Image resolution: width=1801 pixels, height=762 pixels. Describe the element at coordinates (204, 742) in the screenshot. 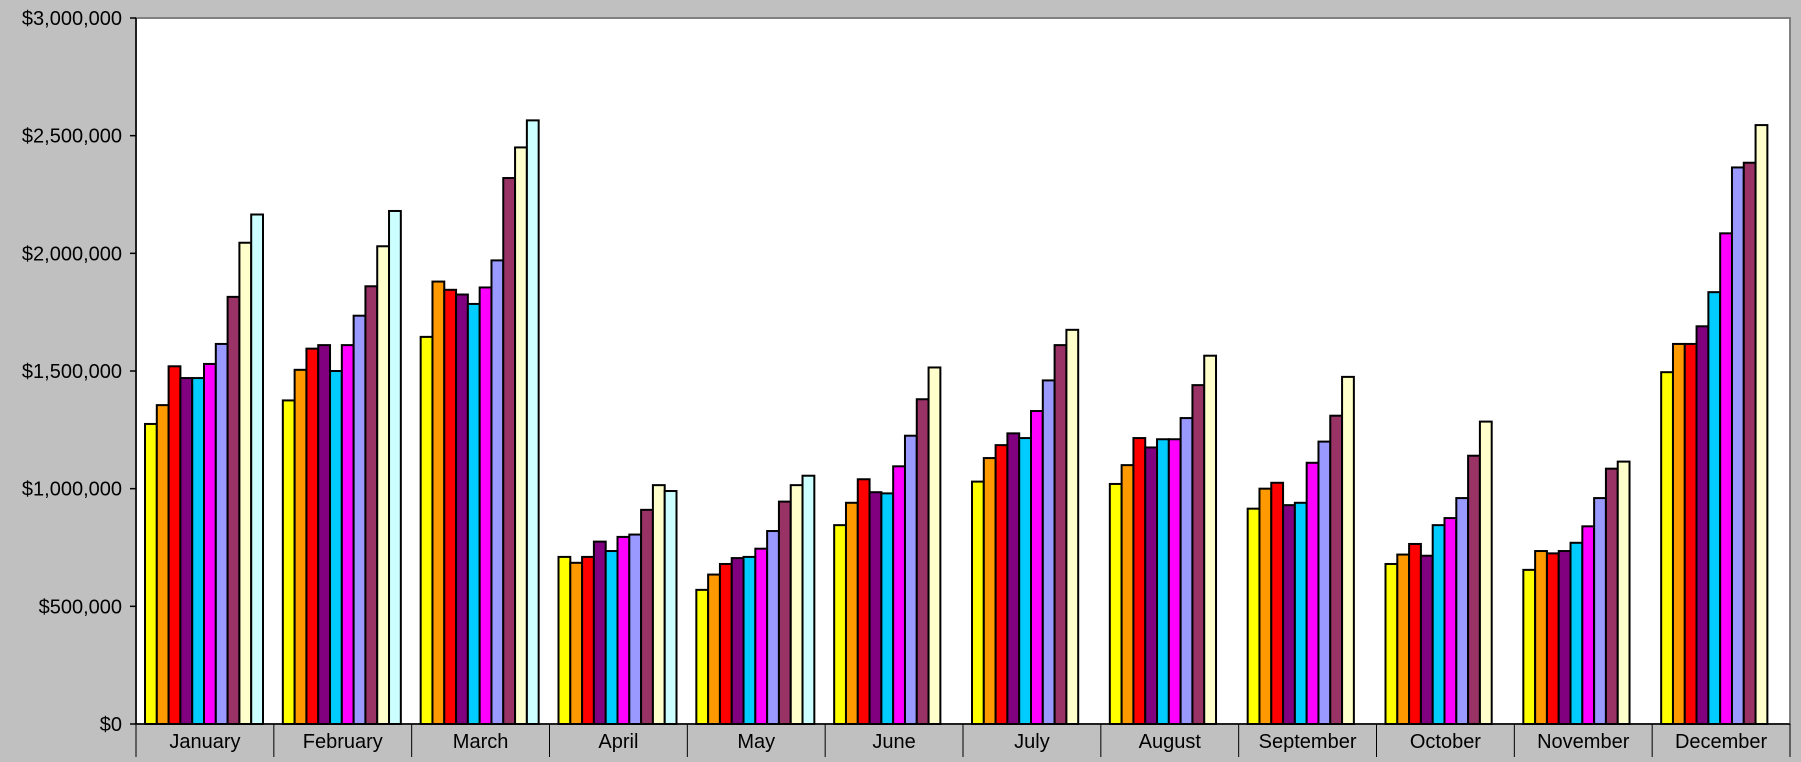

I see `x-tick-label: January` at that location.